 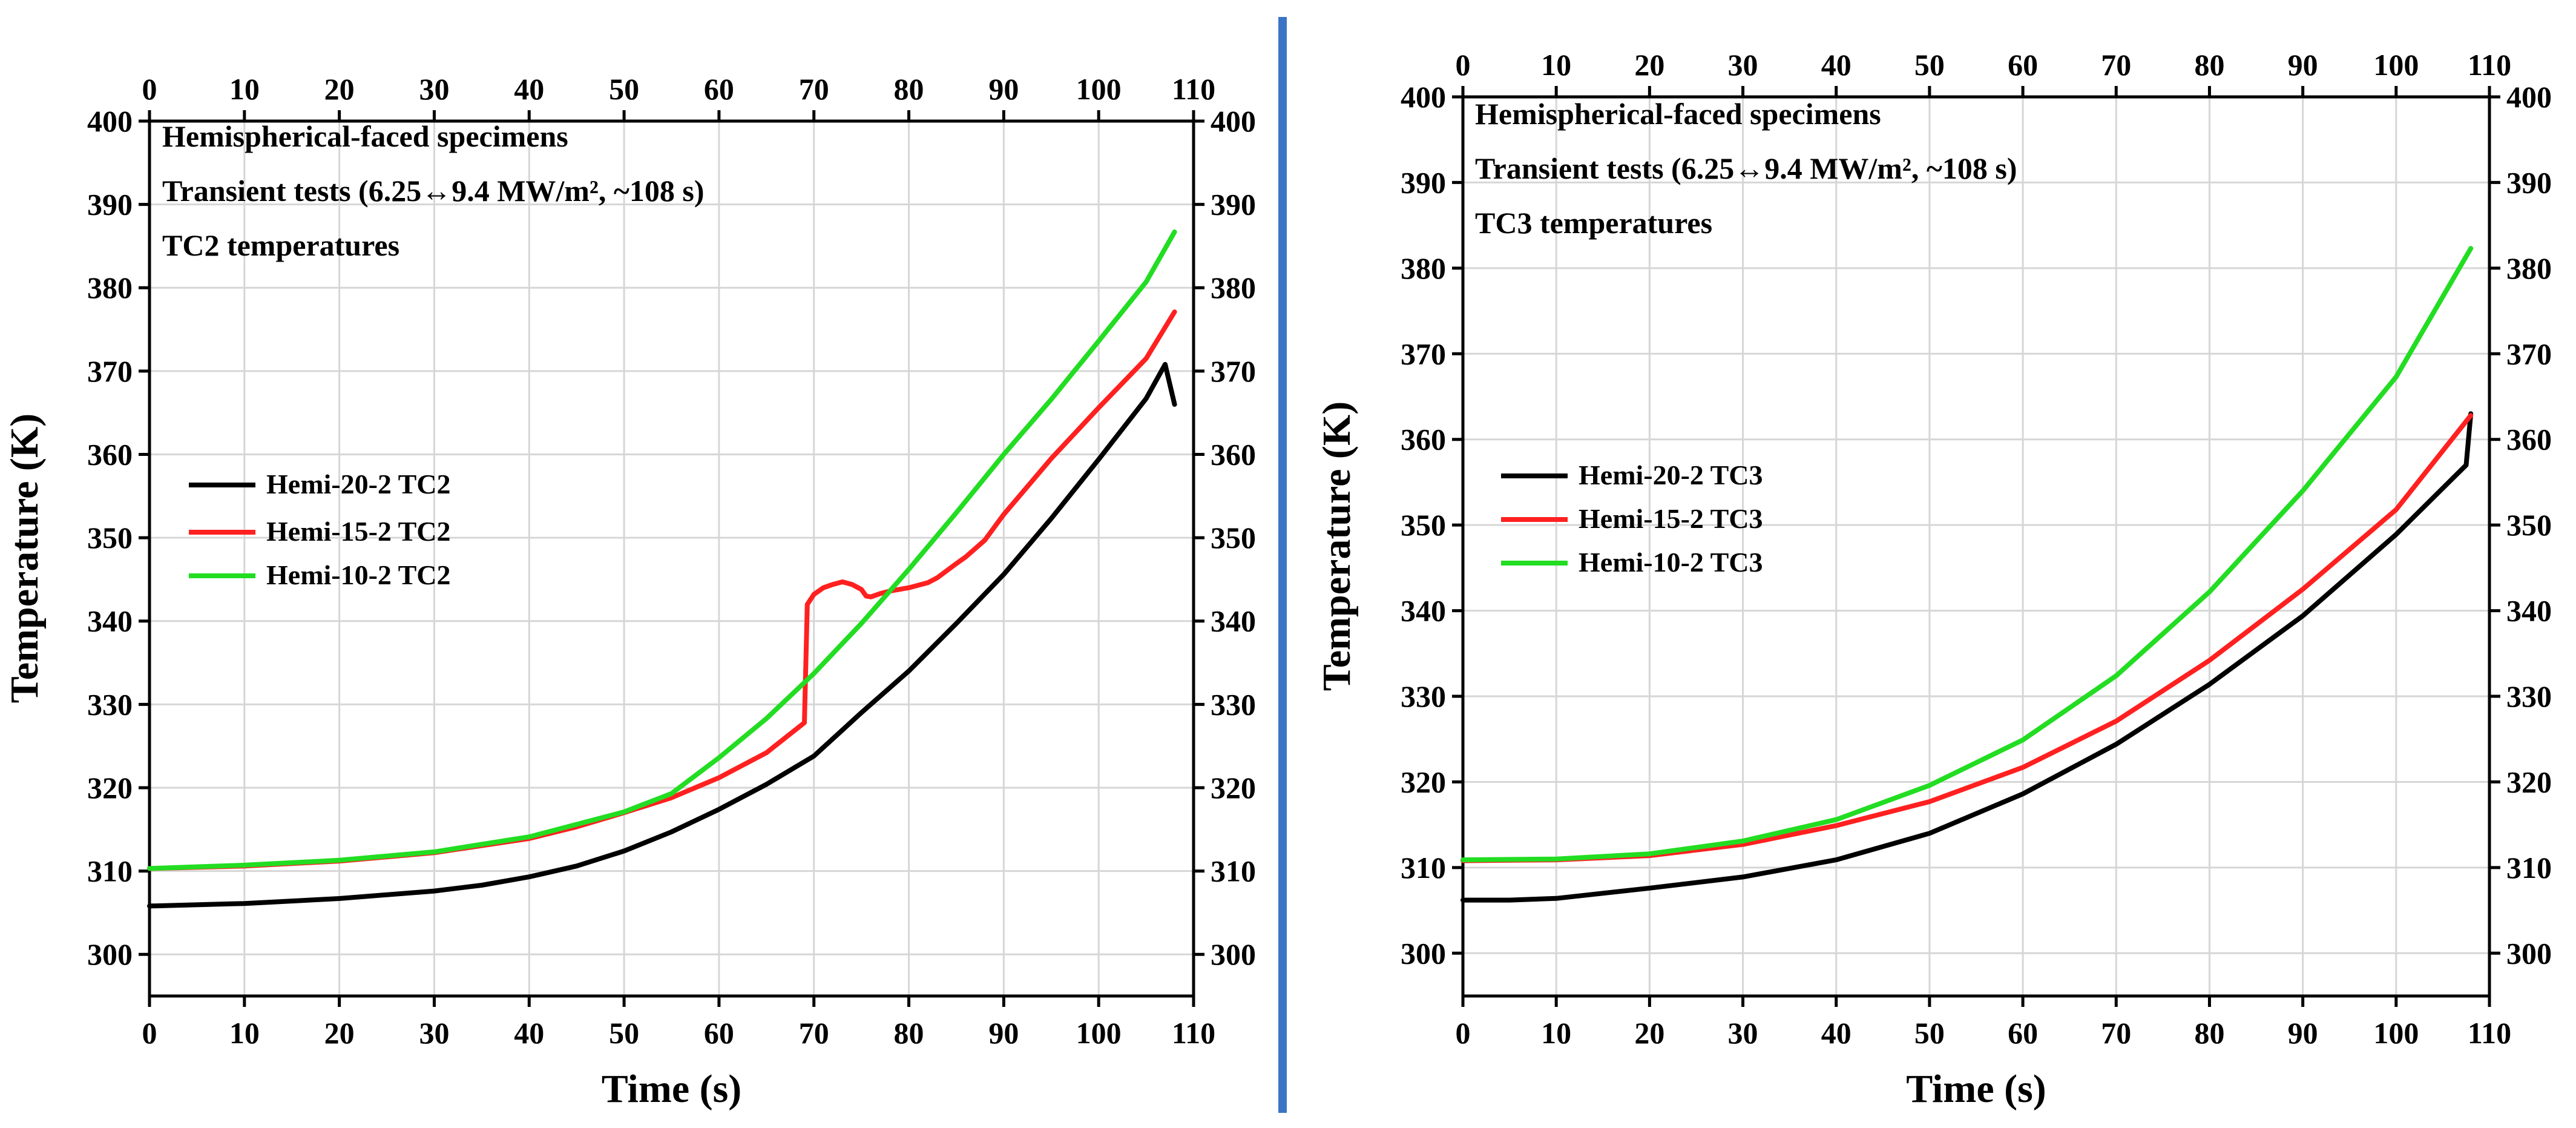 What do you see at coordinates (1671, 475) in the screenshot?
I see `legend-label: Hemi-20-2 TC3` at bounding box center [1671, 475].